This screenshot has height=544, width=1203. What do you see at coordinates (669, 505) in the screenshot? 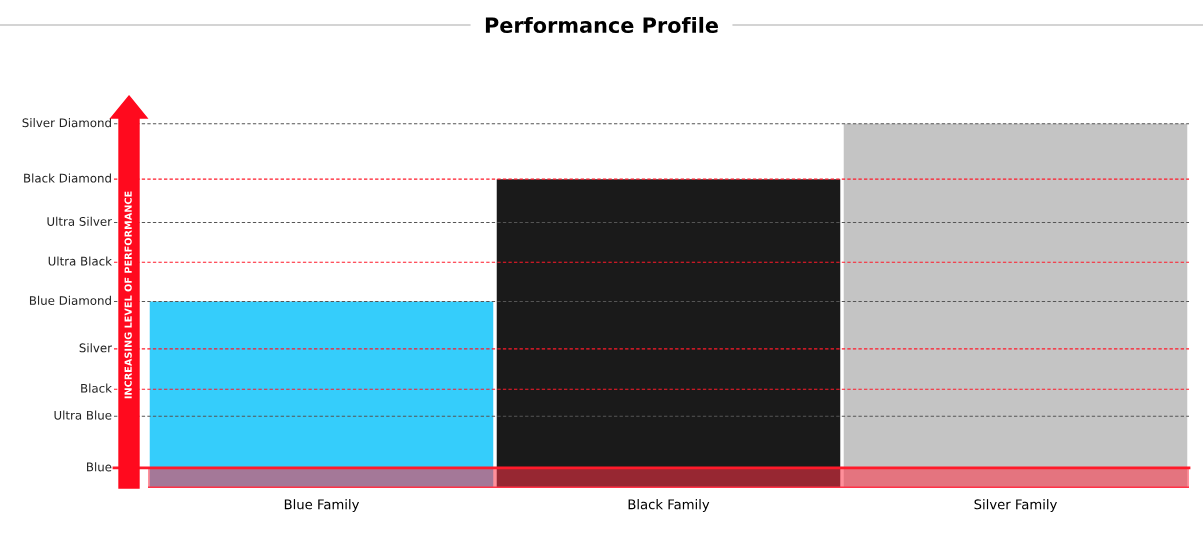
I see `x-tick-label: Black Family` at bounding box center [669, 505].